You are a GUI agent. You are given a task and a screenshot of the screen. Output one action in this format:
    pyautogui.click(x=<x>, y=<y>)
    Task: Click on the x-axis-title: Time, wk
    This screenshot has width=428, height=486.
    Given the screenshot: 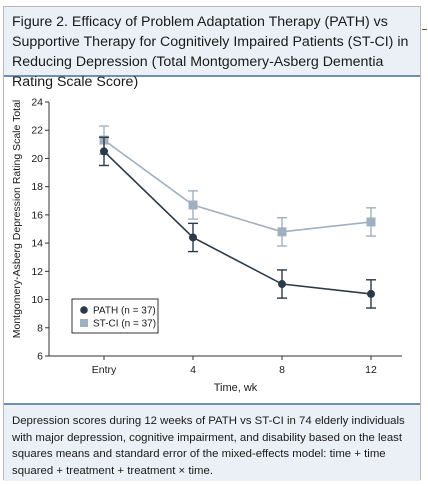 What is the action you would take?
    pyautogui.click(x=236, y=388)
    